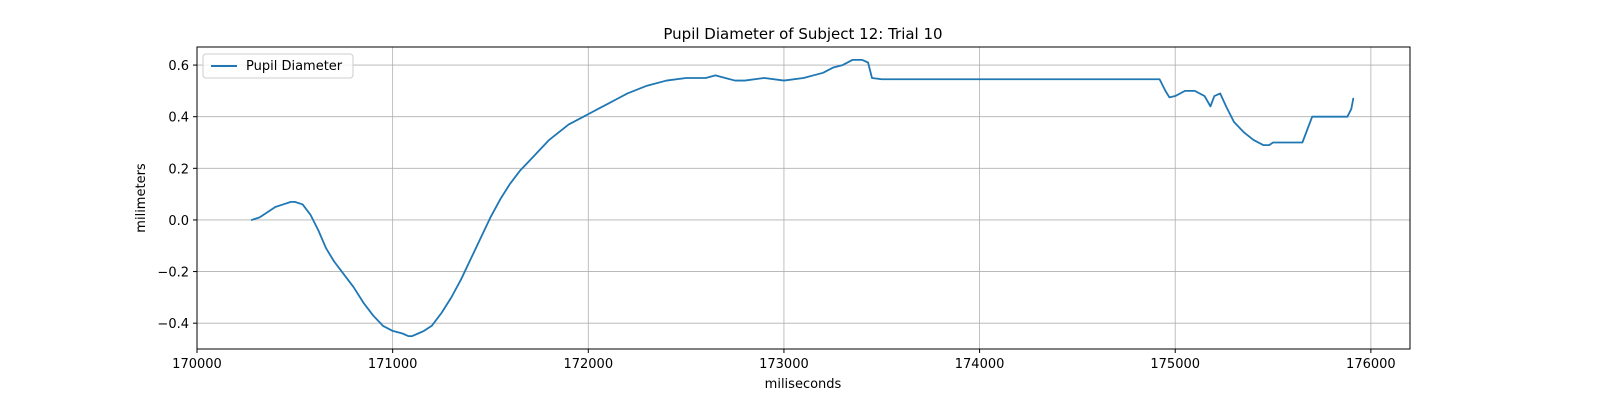 The image size is (1600, 400). I want to click on x-tick-label: 173000, so click(784, 364).